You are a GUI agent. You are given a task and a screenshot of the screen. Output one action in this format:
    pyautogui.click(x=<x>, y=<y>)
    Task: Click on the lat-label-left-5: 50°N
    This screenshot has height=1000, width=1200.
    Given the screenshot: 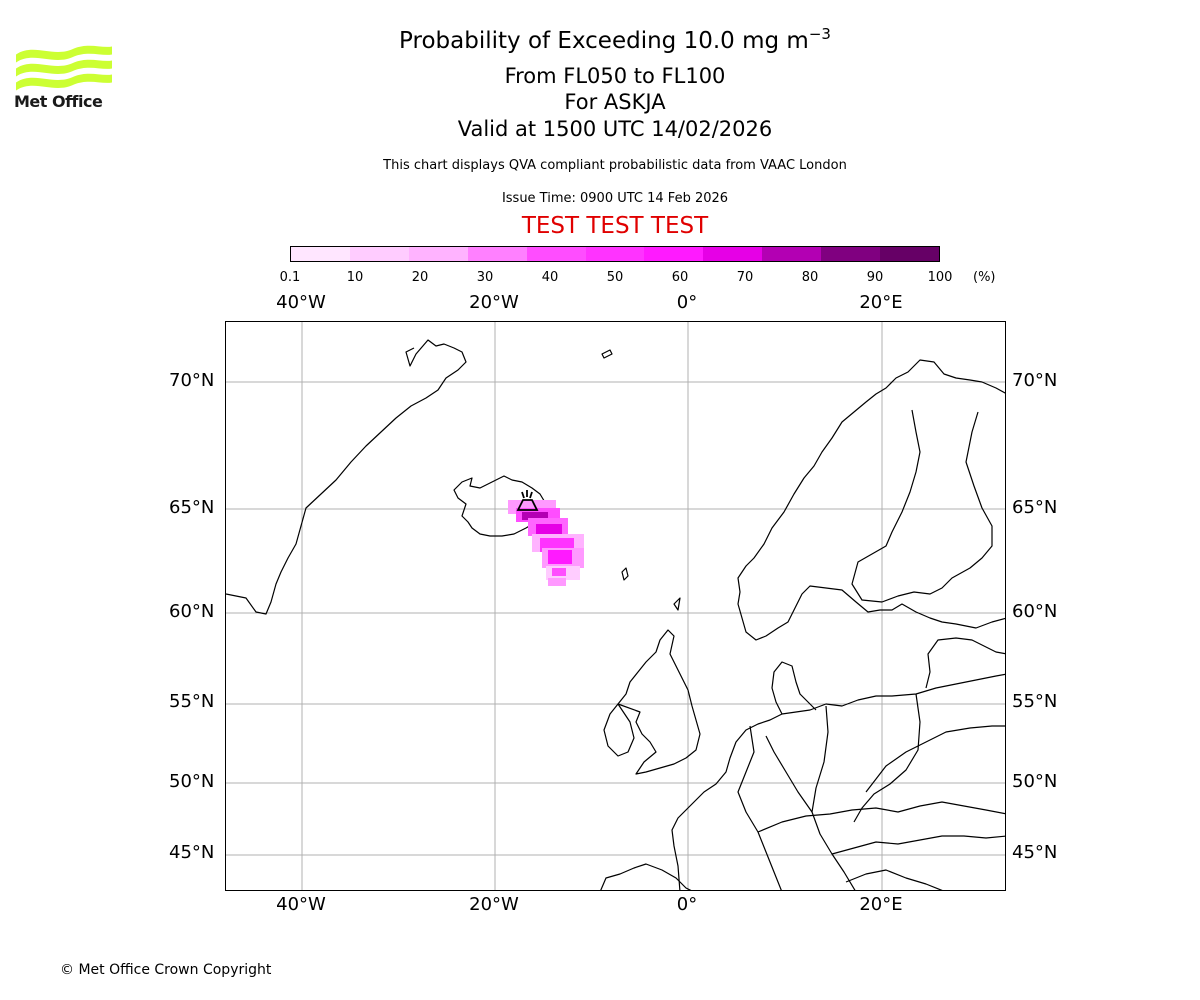 What is the action you would take?
    pyautogui.click(x=192, y=781)
    